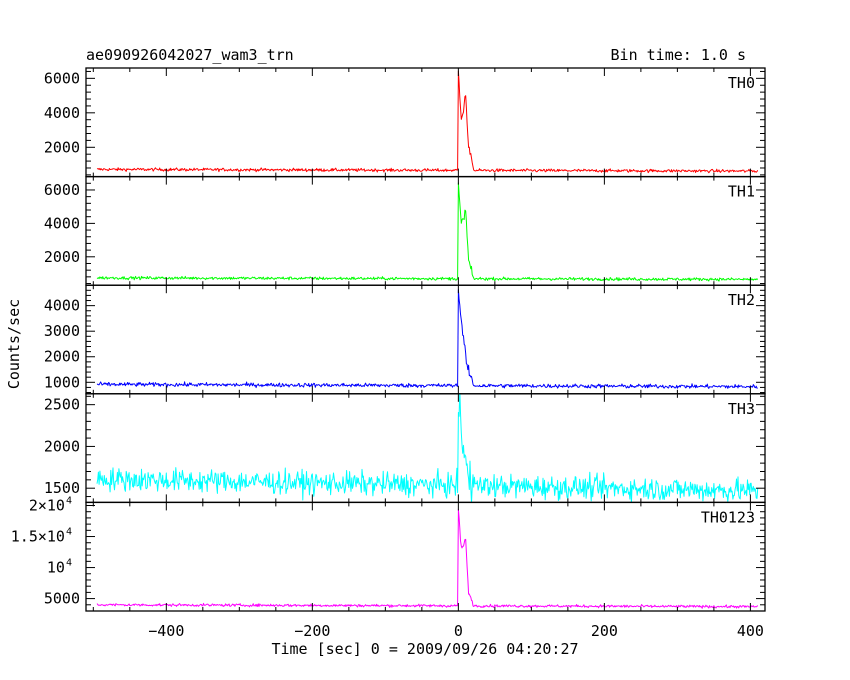 The width and height of the screenshot is (850, 680). What do you see at coordinates (14, 344) in the screenshot?
I see `y-axis-label: Counts/sec` at bounding box center [14, 344].